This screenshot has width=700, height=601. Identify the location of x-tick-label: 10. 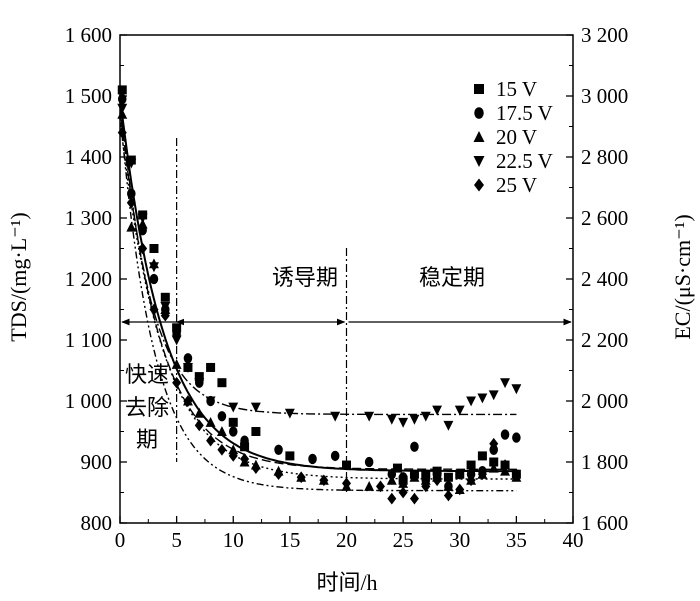
(233, 540).